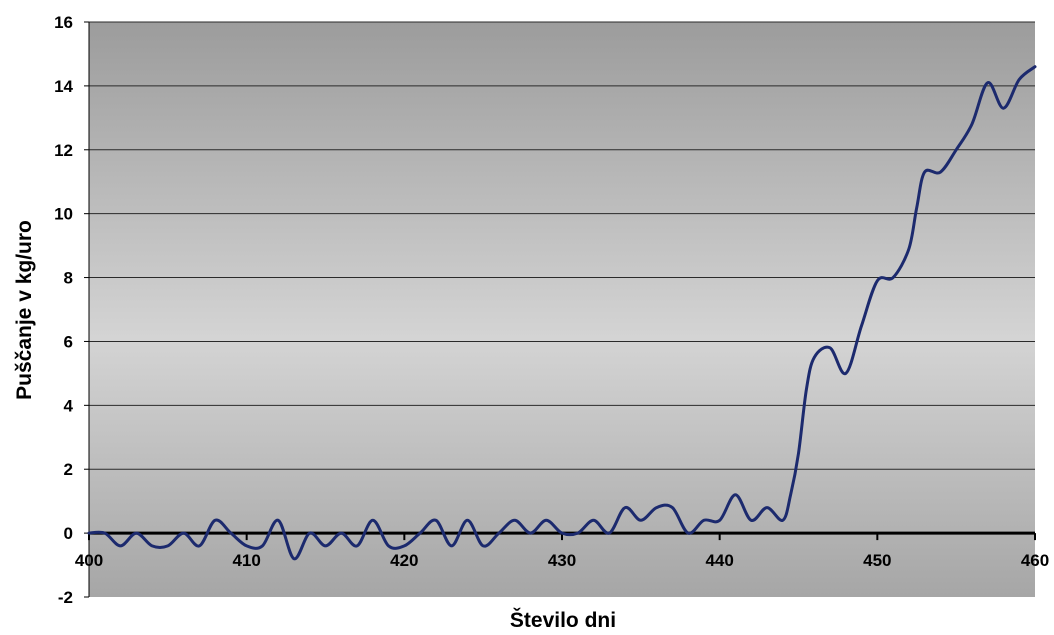 Image resolution: width=1054 pixels, height=635 pixels. What do you see at coordinates (562, 560) in the screenshot?
I see `x-tick-label: 430` at bounding box center [562, 560].